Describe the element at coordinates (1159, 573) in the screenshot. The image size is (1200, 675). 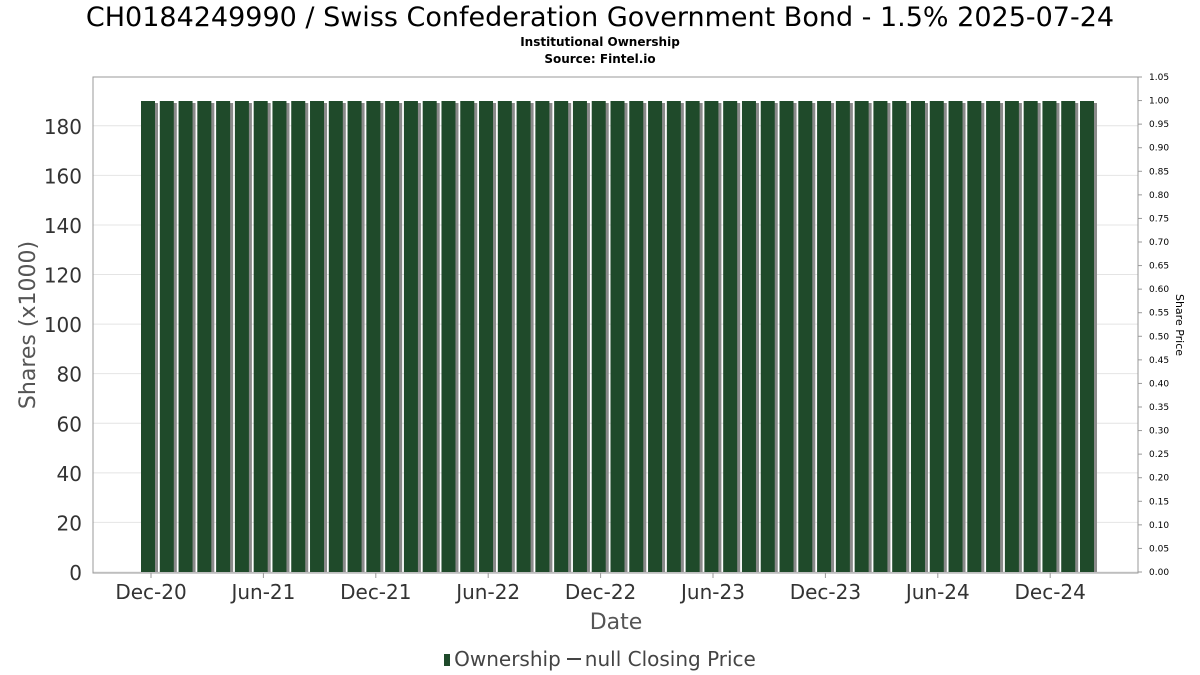
I see `y2-tick-label: 0.00` at that location.